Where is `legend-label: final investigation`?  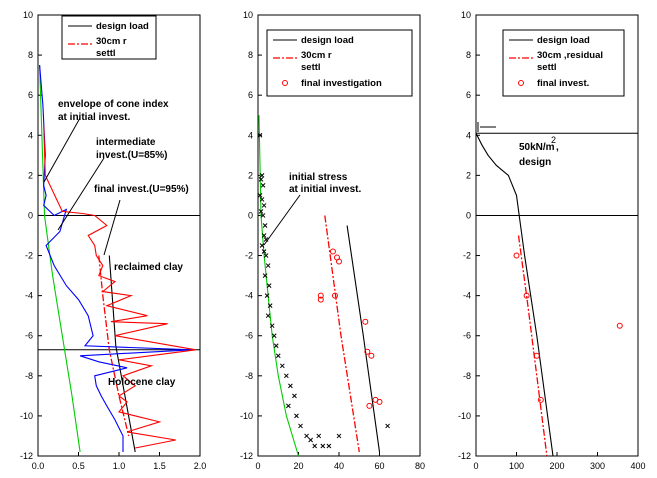 legend-label: final investigation is located at coordinates (341, 83).